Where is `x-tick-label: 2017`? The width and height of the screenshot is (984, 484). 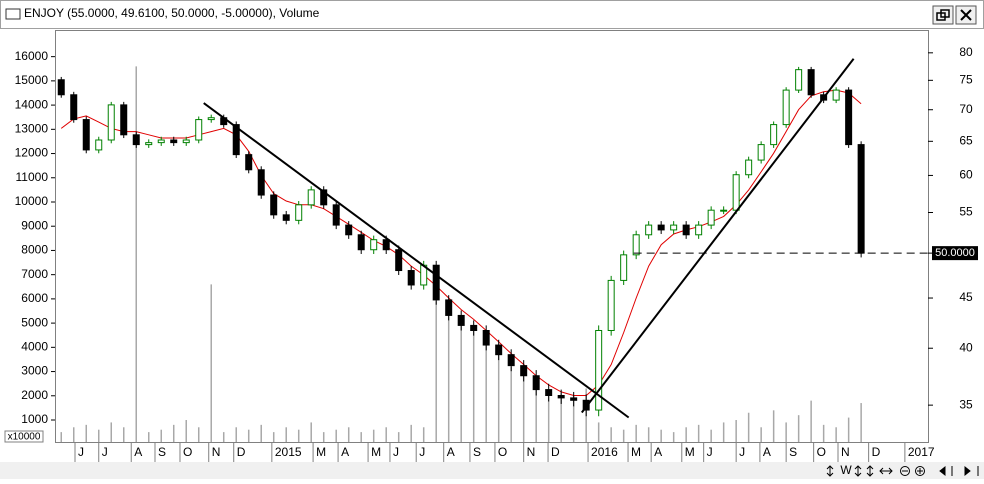
x-tick-label: 2017 is located at coordinates (921, 452).